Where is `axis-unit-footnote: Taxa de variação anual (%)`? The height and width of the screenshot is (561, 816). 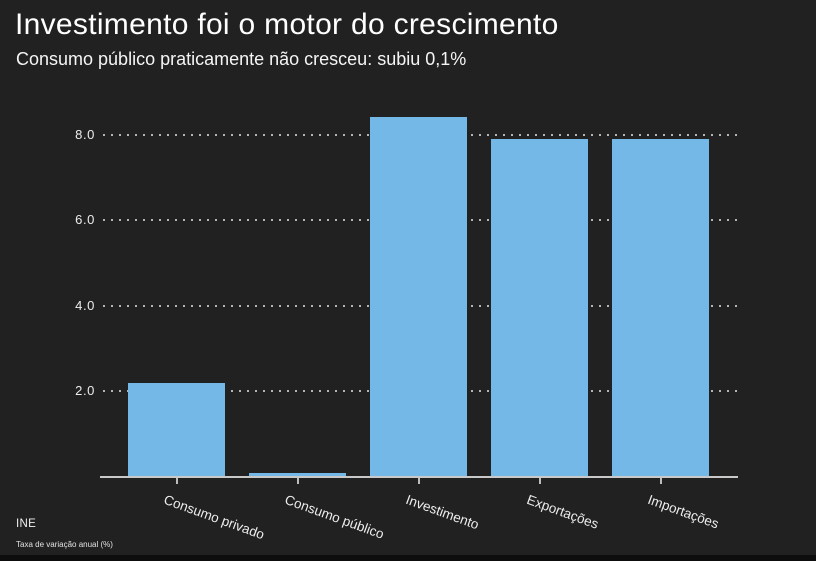
axis-unit-footnote: Taxa de variação anual (%) is located at coordinates (64, 544).